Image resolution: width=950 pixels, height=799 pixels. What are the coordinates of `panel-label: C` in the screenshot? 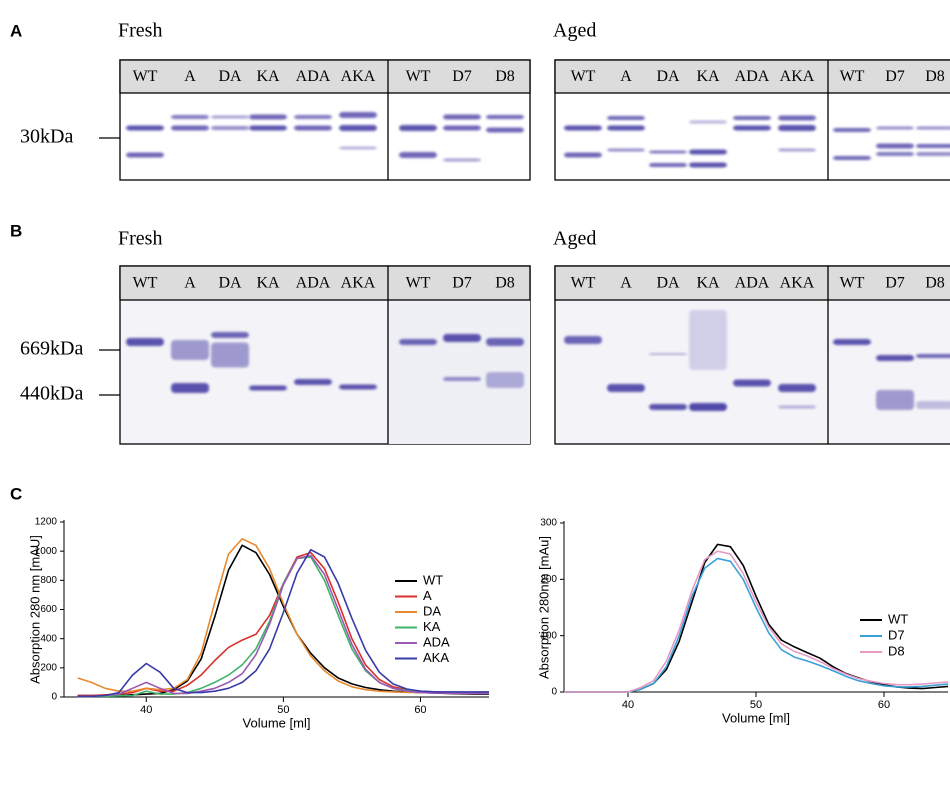 It's located at (16, 493).